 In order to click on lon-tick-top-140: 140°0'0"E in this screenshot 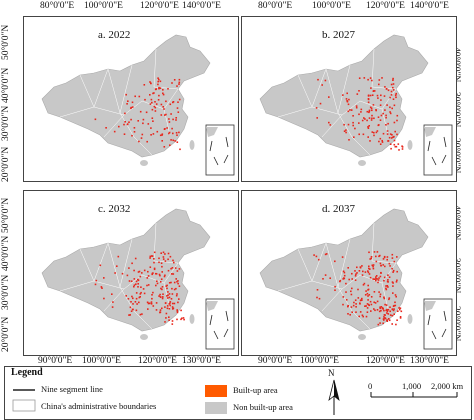, I will do `click(201, 6)`.